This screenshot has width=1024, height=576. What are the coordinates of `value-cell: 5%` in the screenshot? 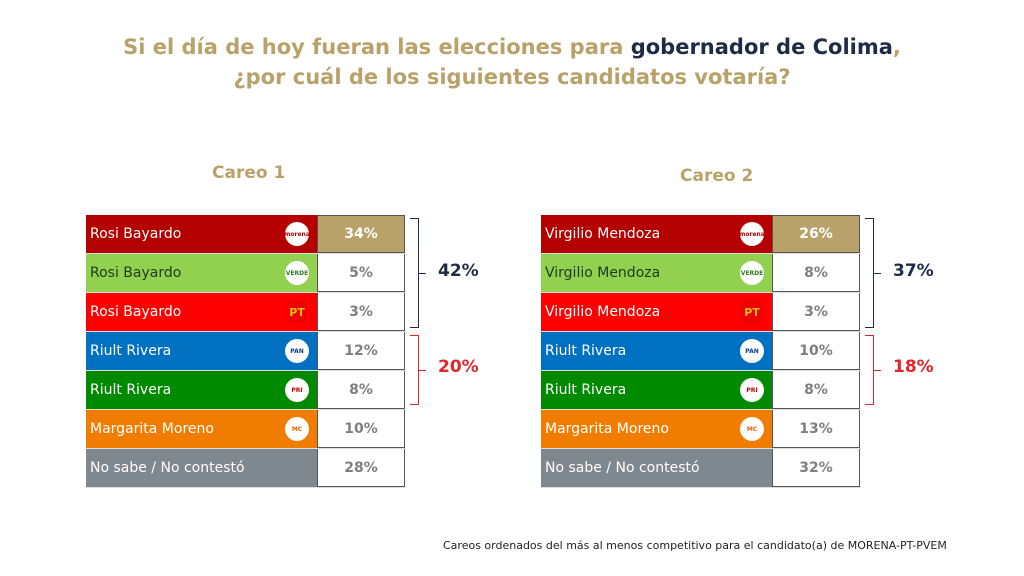 It's located at (361, 273).